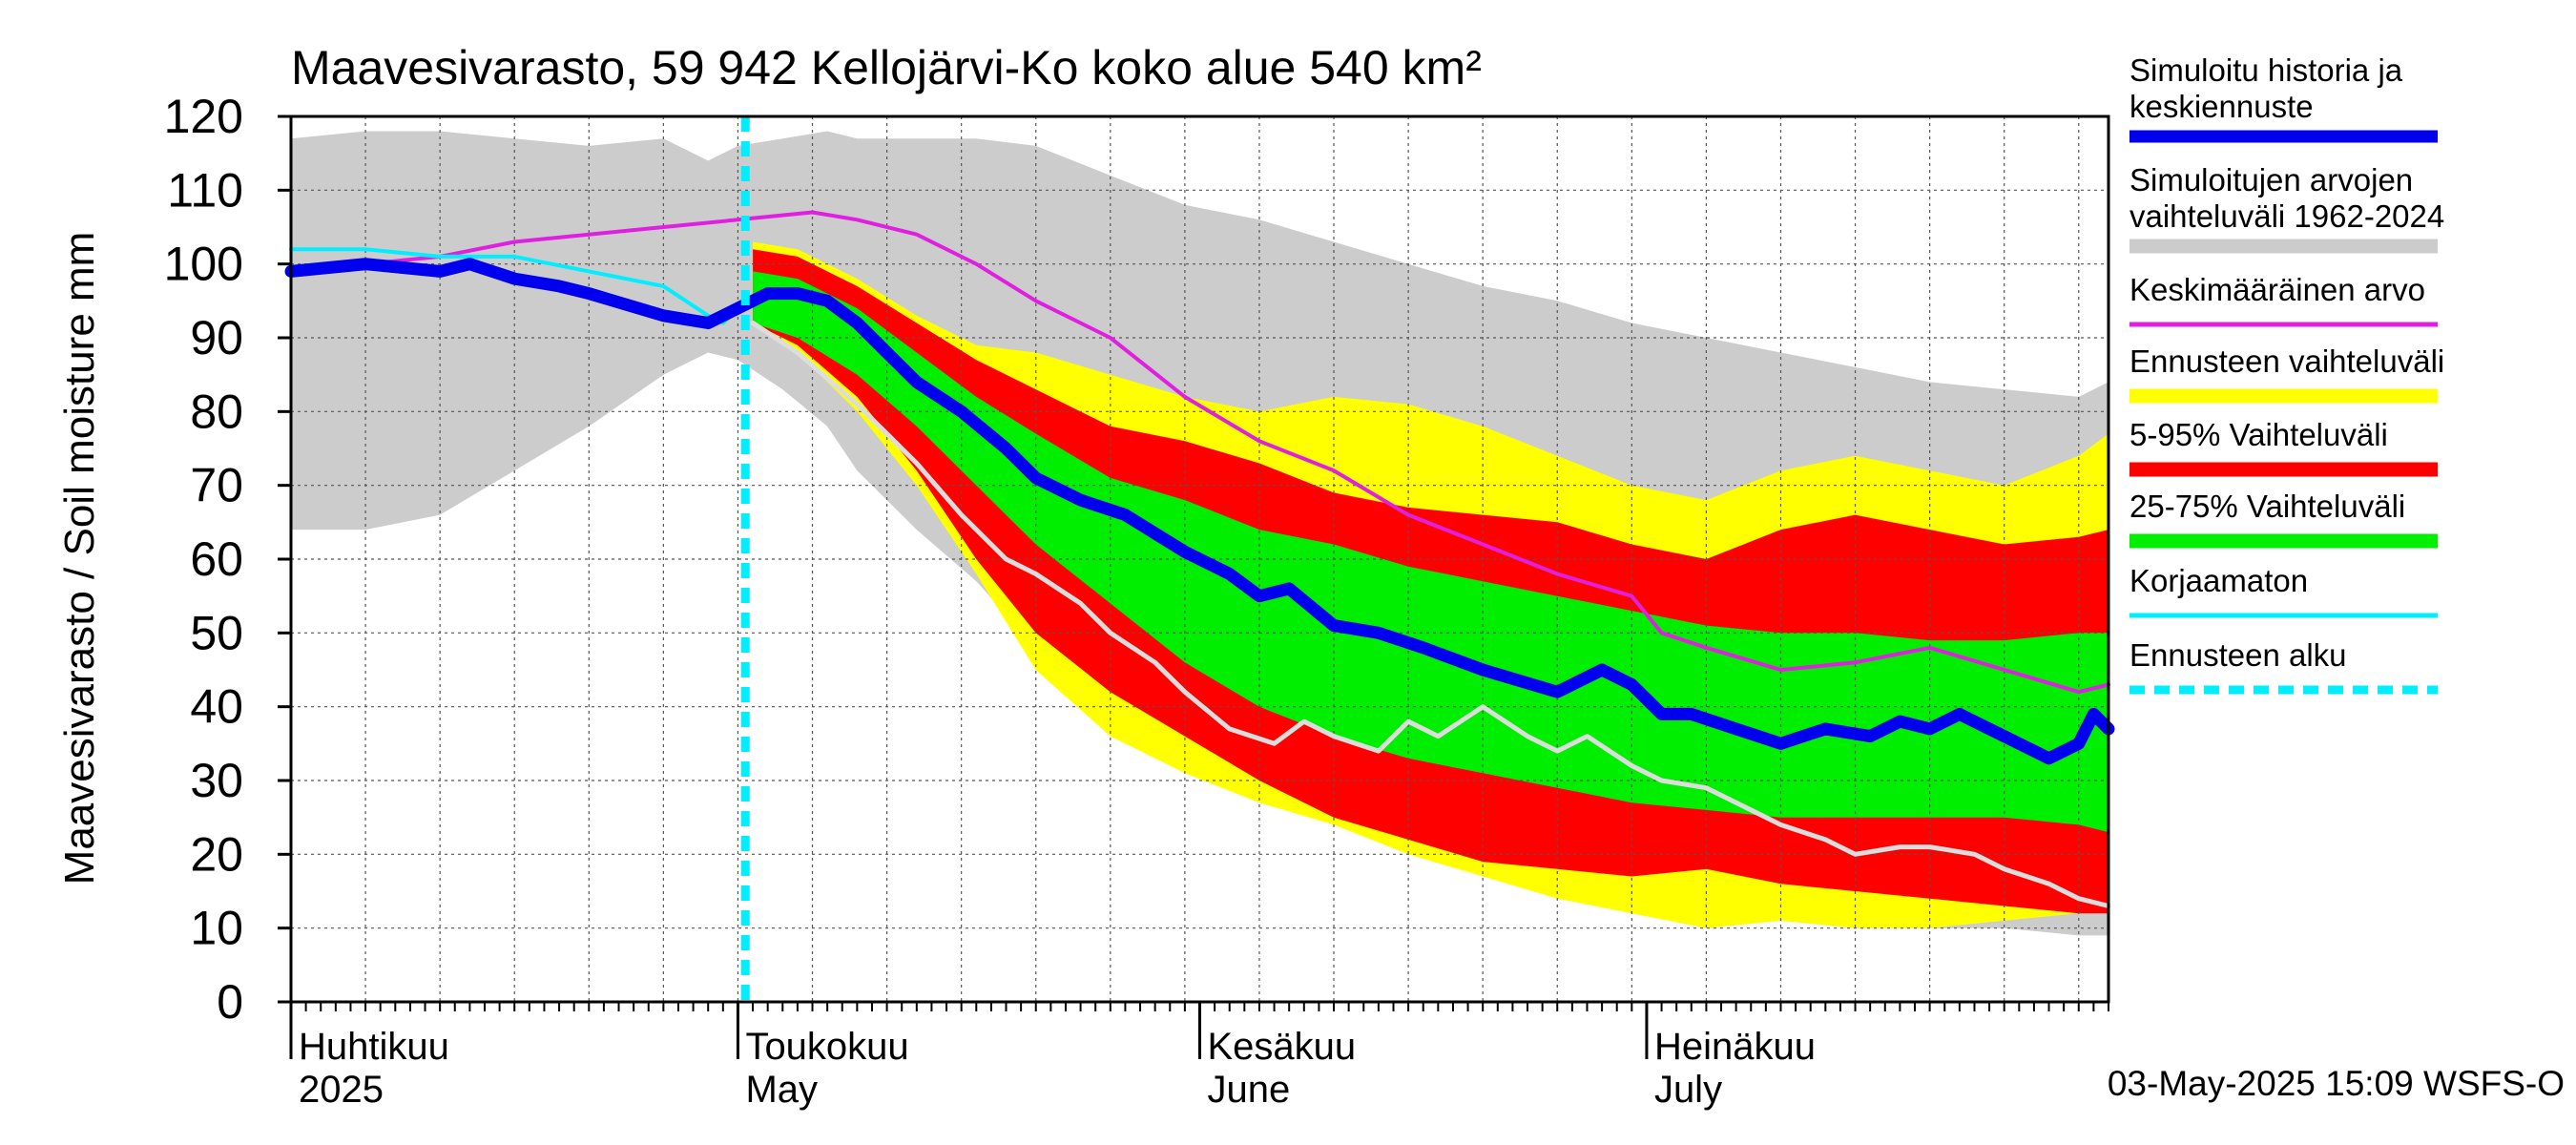 Image resolution: width=2576 pixels, height=1145 pixels. Describe the element at coordinates (216, 337) in the screenshot. I see `y-tick-label: 90` at that location.